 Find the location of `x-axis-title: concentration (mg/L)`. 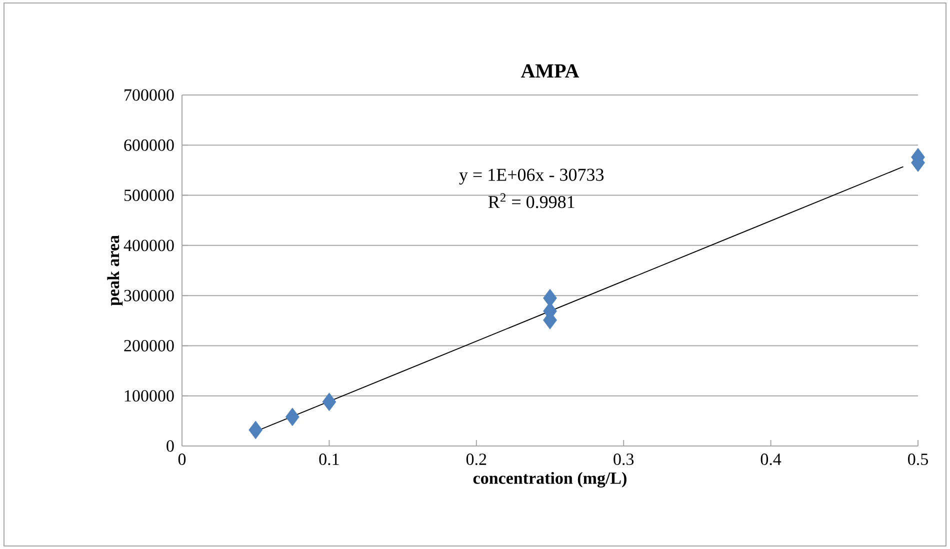

x-axis-title: concentration (mg/L) is located at coordinates (549, 480).